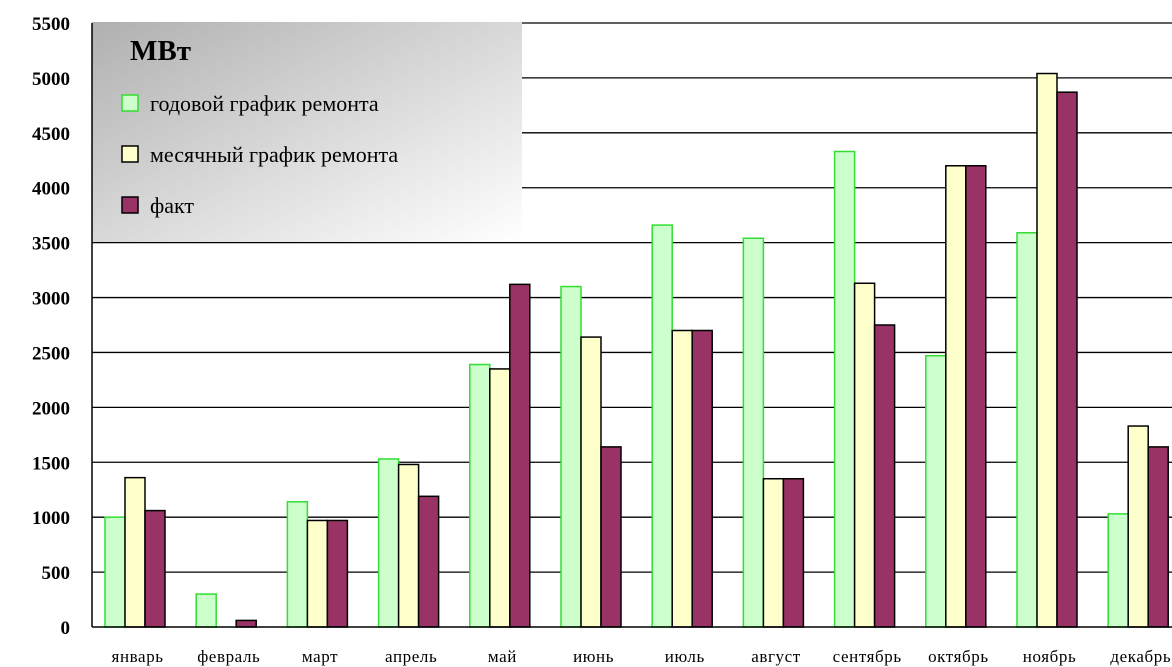 Image resolution: width=1172 pixels, height=667 pixels. Describe the element at coordinates (51, 299) in the screenshot. I see `y-tick-label: 3000` at that location.